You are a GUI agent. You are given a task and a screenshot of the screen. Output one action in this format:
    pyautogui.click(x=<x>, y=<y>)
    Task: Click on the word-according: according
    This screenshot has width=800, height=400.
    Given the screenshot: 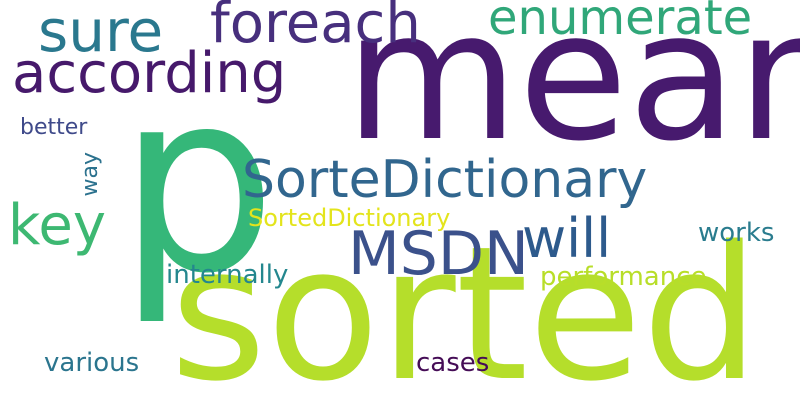 What is the action you would take?
    pyautogui.click(x=149, y=73)
    